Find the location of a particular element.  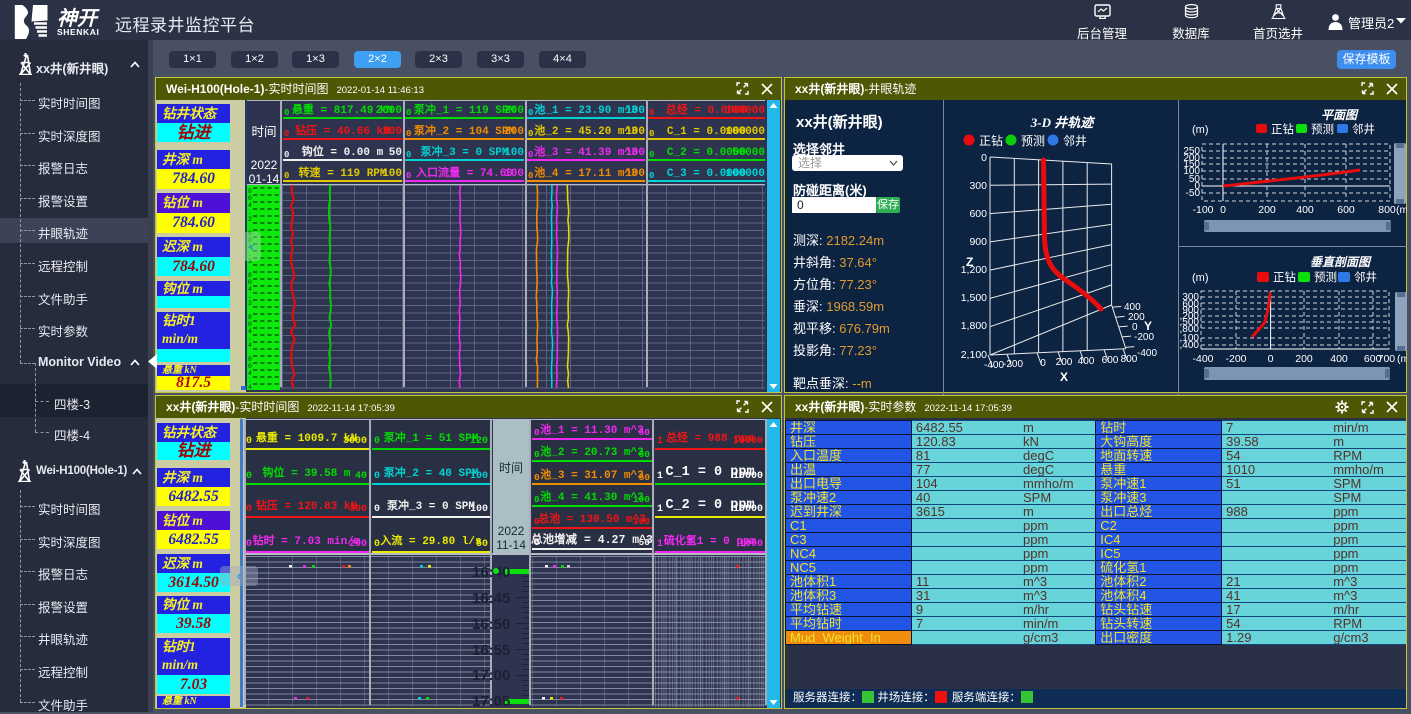

svg-text: Y is located at coordinates (1148, 326).